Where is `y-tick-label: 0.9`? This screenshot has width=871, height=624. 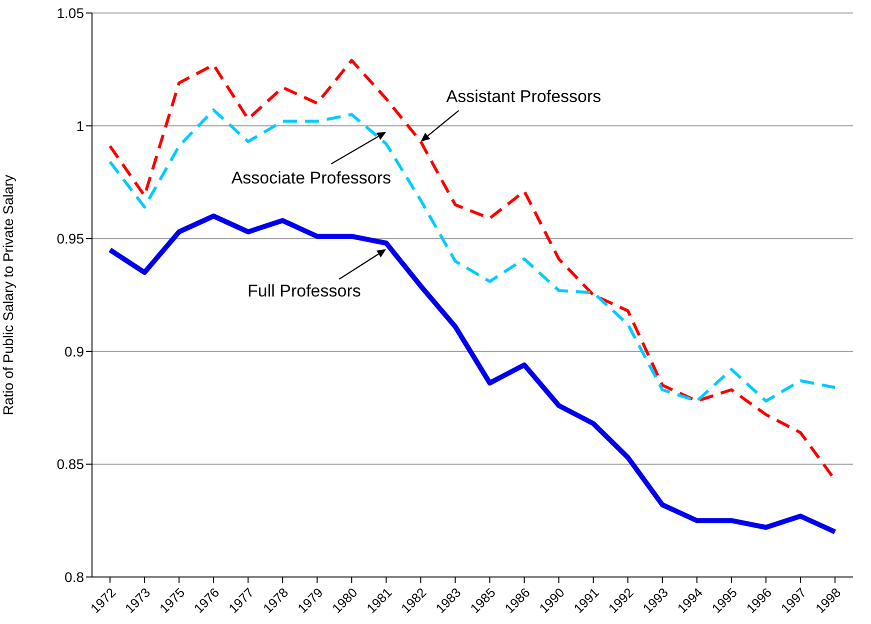 y-tick-label: 0.9 is located at coordinates (74, 351).